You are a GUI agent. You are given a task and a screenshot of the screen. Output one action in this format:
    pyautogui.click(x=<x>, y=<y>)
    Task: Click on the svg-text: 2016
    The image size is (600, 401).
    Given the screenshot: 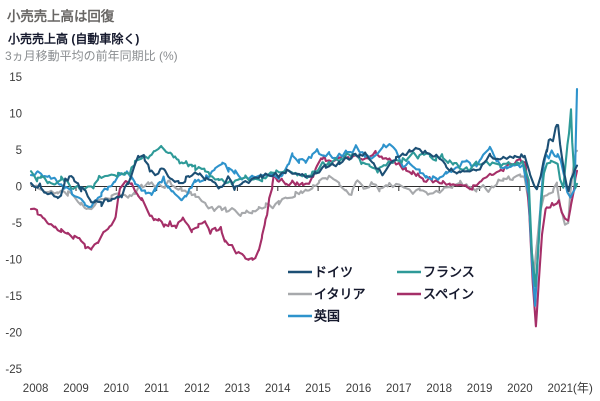 What is the action you would take?
    pyautogui.click(x=359, y=389)
    